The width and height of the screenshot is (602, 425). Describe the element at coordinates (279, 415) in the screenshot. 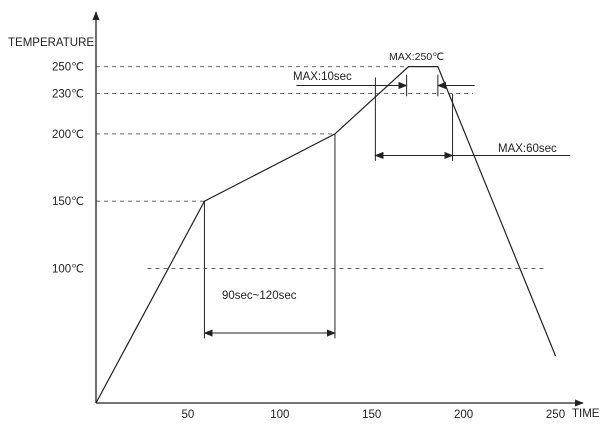

I see `x-tick-label-100: 100` at that location.